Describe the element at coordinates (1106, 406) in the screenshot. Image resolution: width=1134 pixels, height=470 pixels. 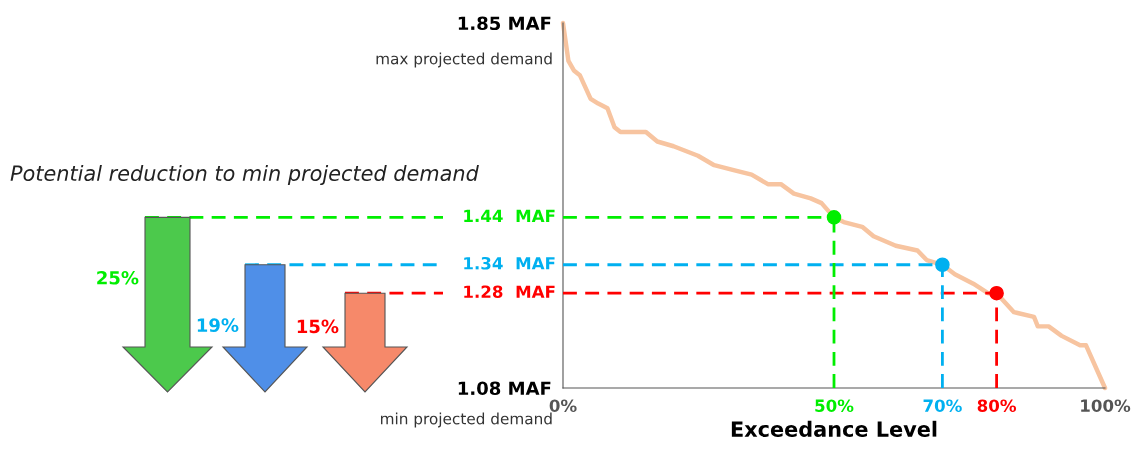
I see `x-tick-label: 100%` at that location.